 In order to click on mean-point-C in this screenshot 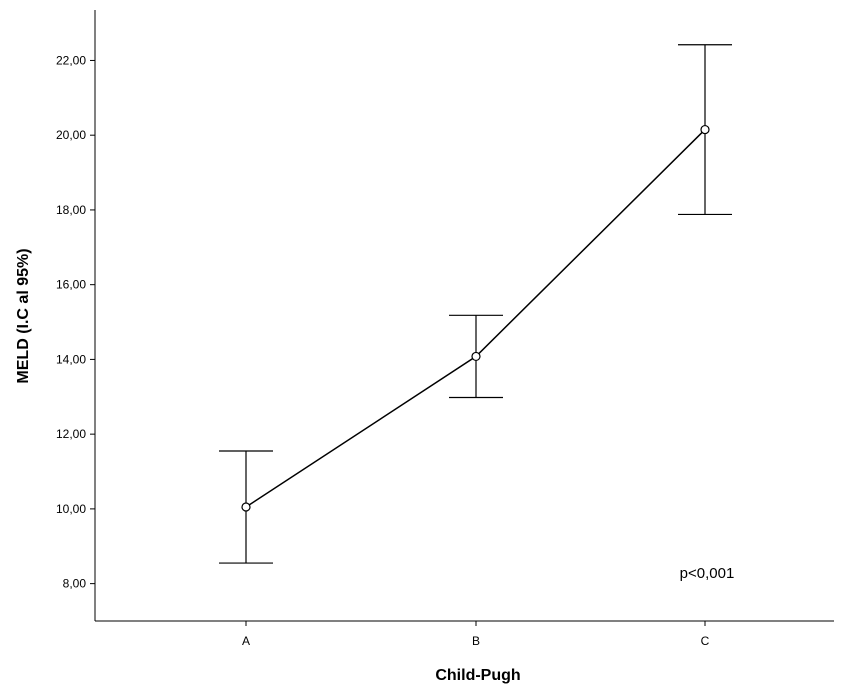, I will do `click(705, 129)`.